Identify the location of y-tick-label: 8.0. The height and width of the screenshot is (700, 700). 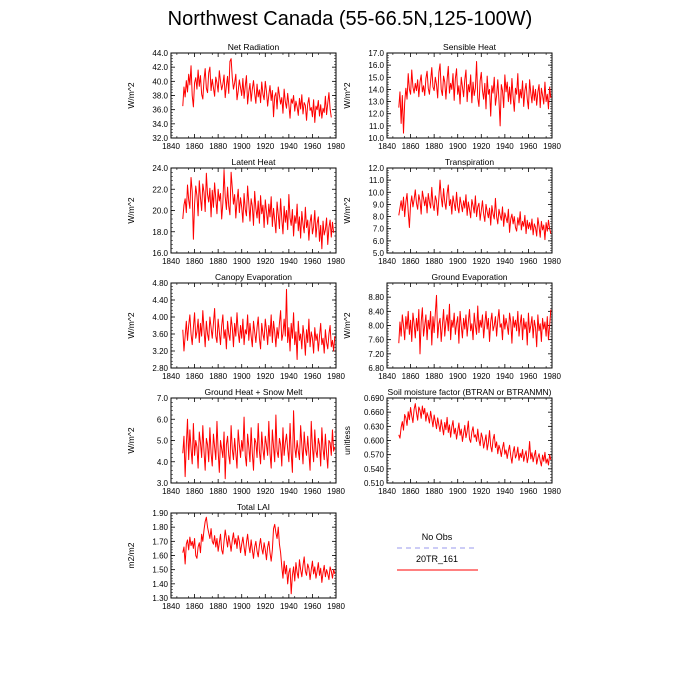
(379, 217).